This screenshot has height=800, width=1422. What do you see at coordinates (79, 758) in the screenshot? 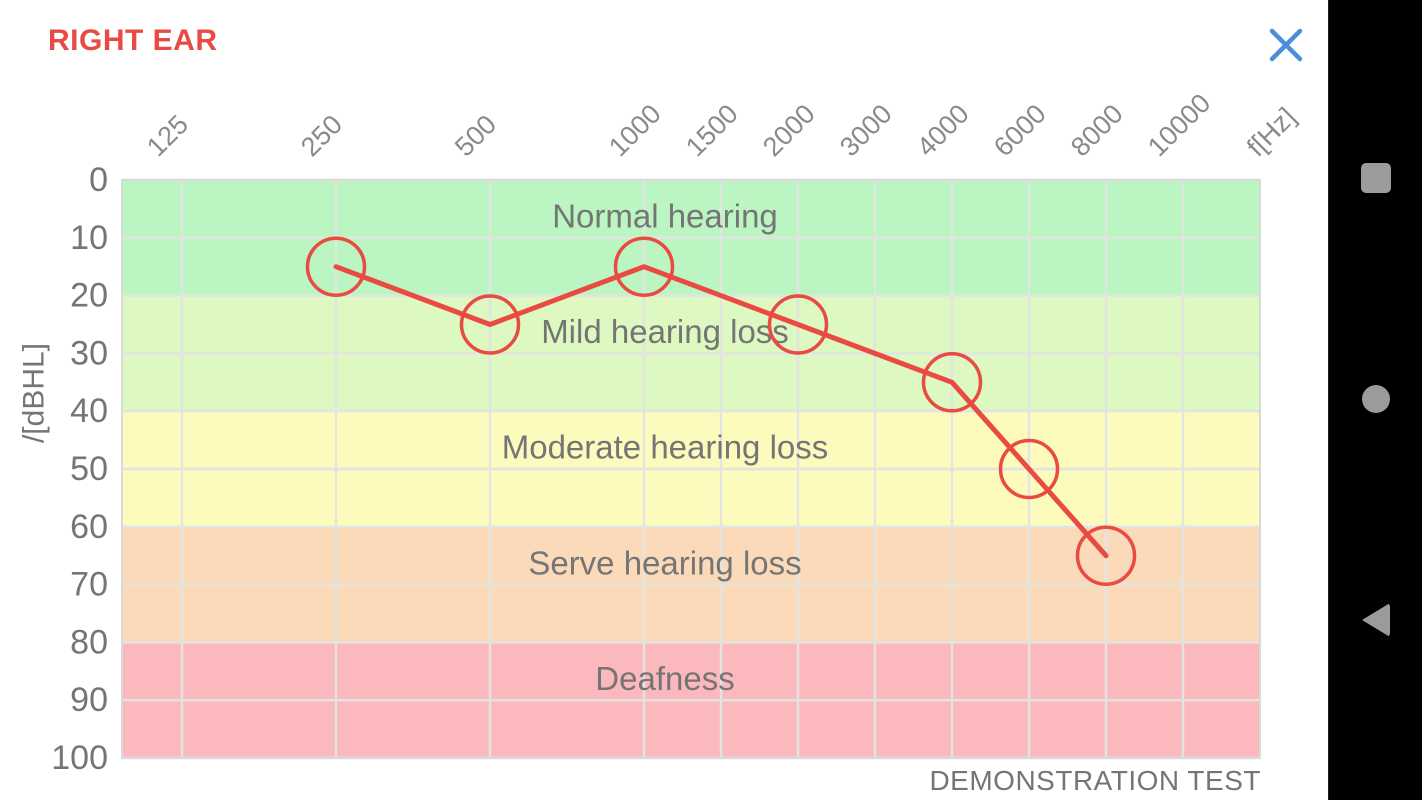
I see `y-tick-label: 100` at bounding box center [79, 758].